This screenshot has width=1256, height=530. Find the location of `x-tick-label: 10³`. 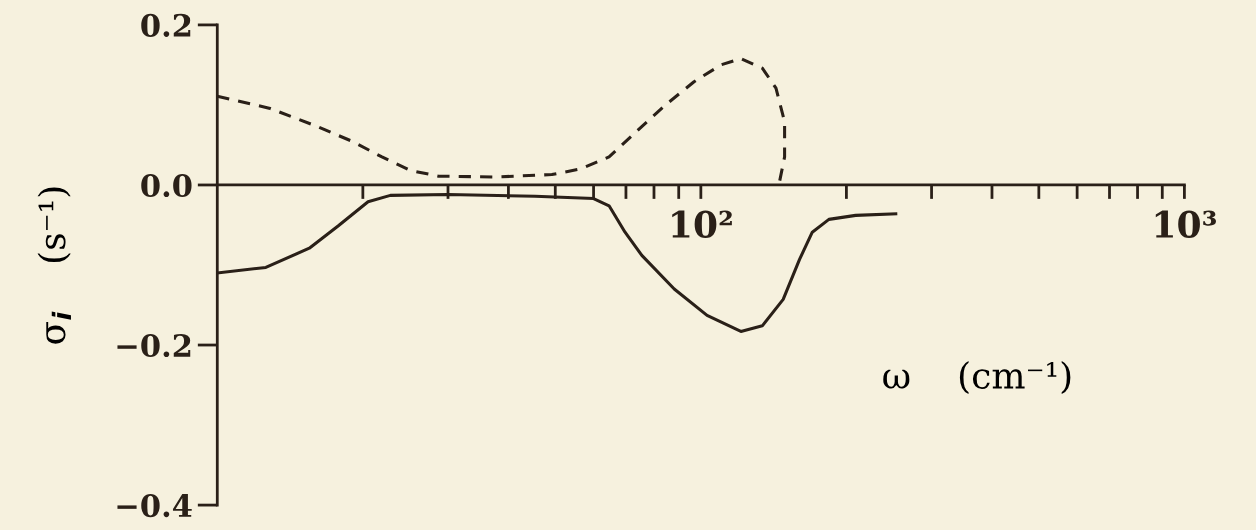

x-tick-label: 10³ is located at coordinates (1185, 224).